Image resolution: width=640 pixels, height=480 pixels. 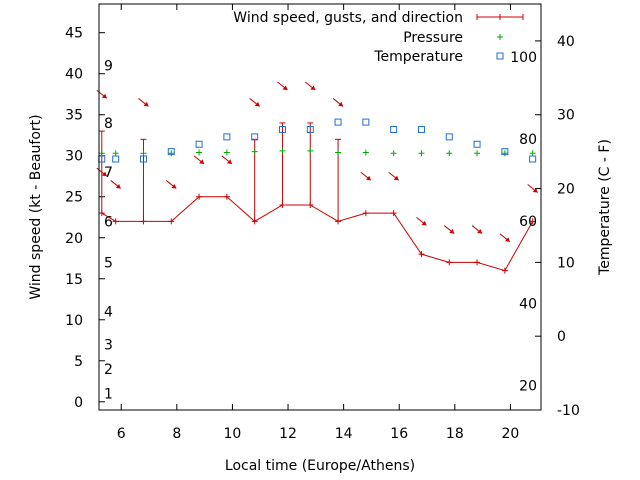 I want to click on x-axis-label: Local time (Europe/Athens), so click(x=320, y=466).